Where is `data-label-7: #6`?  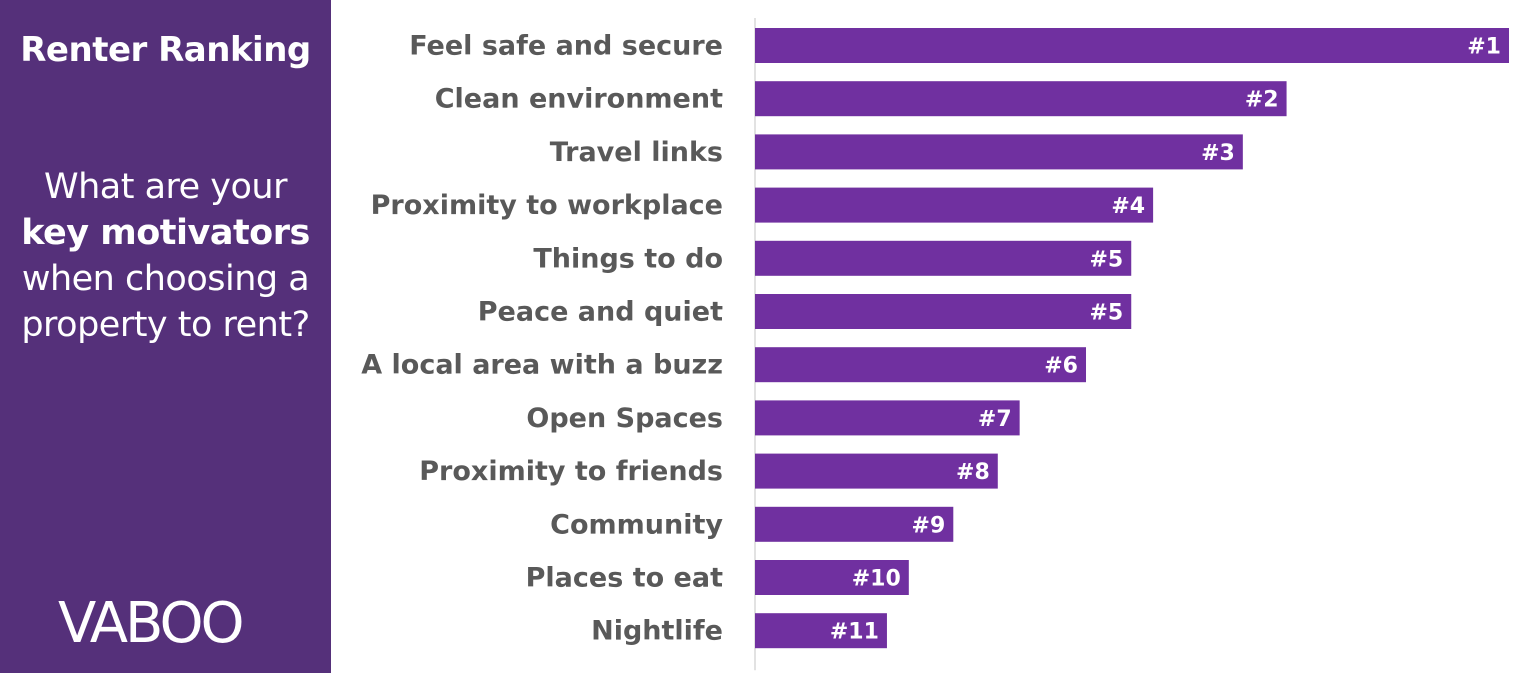 data-label-7: #6 is located at coordinates (1061, 366).